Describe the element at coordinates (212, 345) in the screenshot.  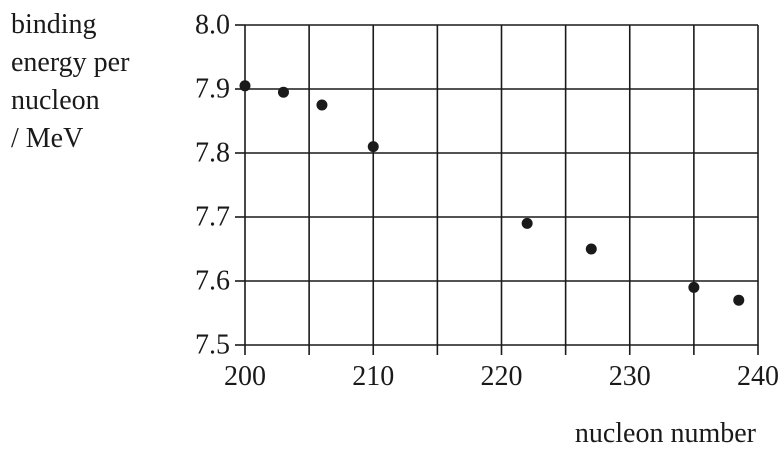
I see `y-tick-label: 7.5` at that location.